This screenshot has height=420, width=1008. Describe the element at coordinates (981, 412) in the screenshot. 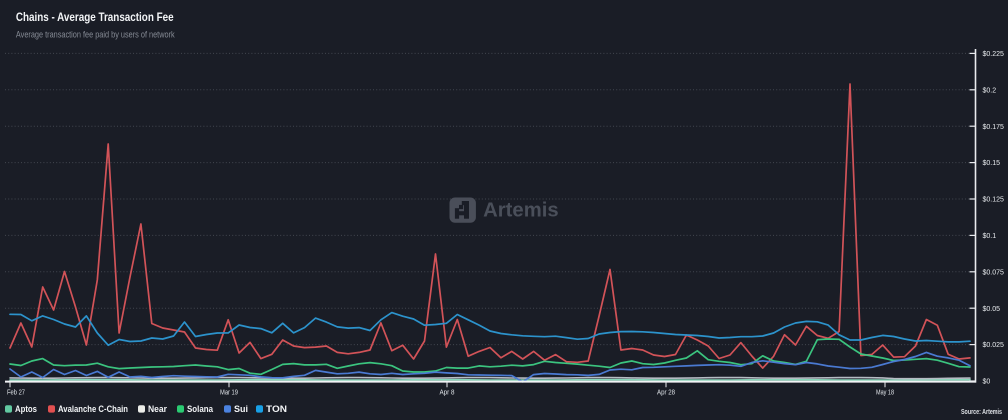

I see `svg-text: Source: Artemis` at that location.